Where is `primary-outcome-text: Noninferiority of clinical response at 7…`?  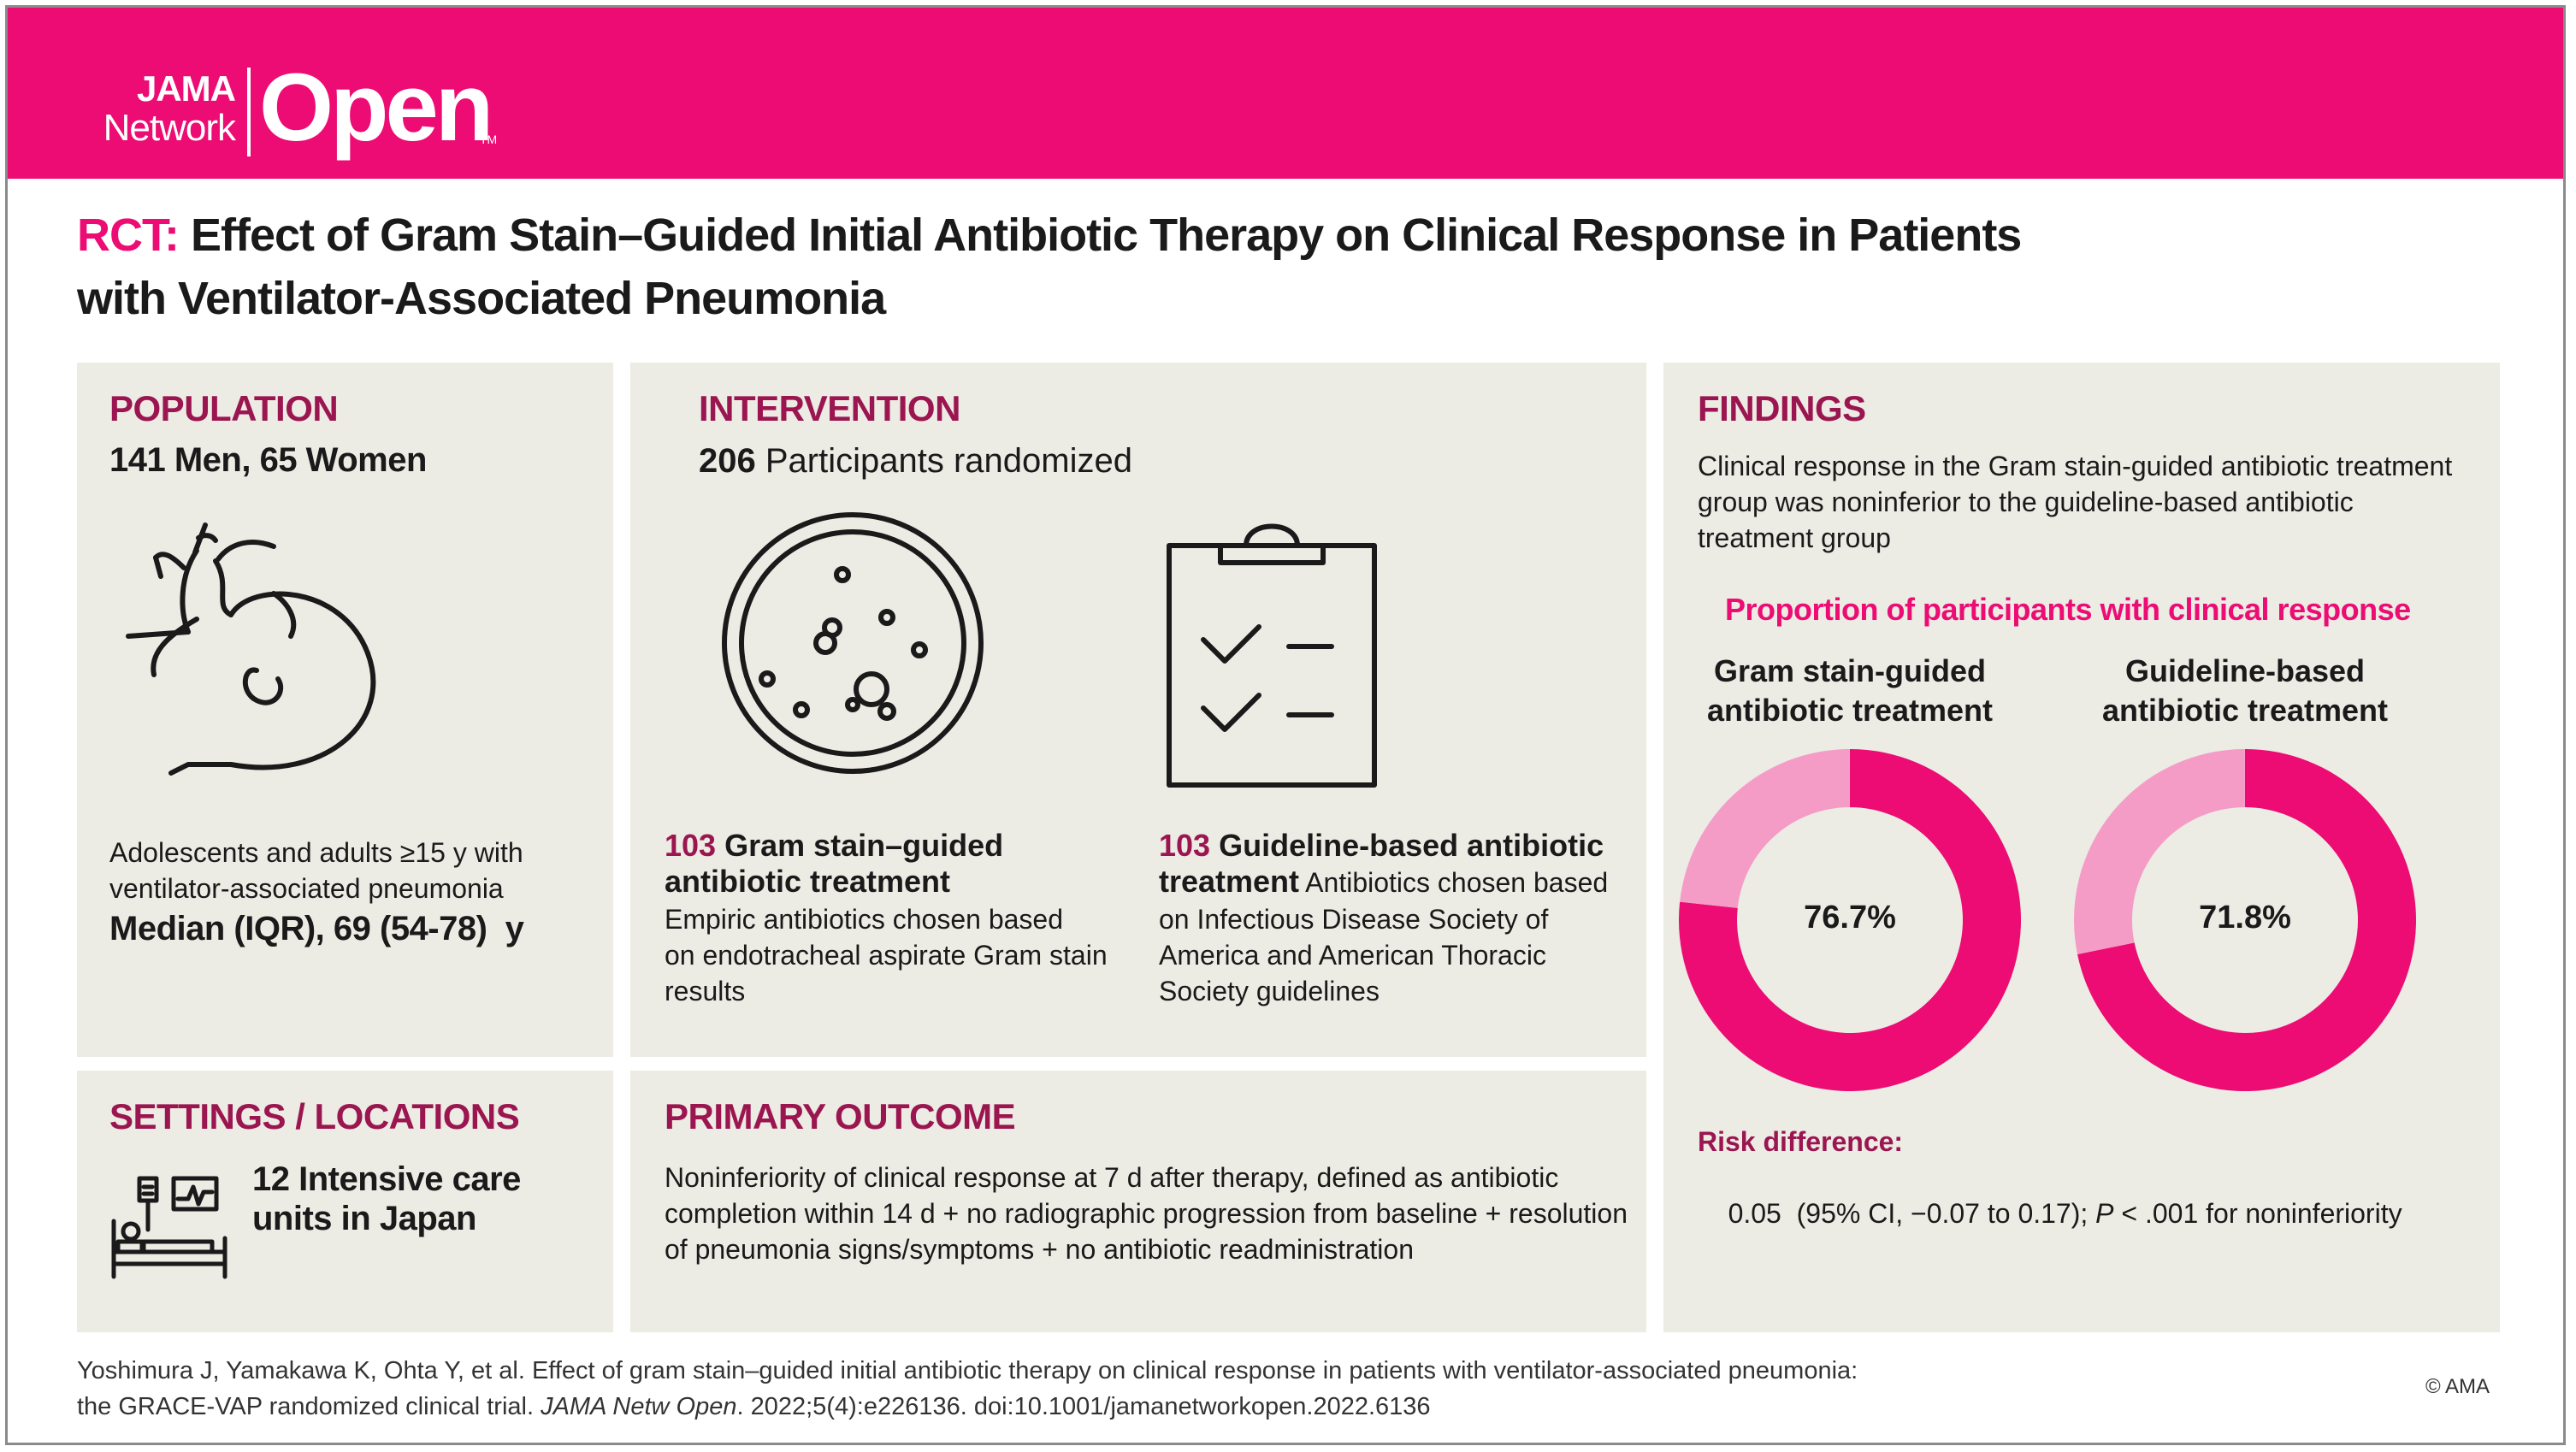 primary-outcome-text: Noninferiority of clinical response at 7… is located at coordinates (1146, 1213).